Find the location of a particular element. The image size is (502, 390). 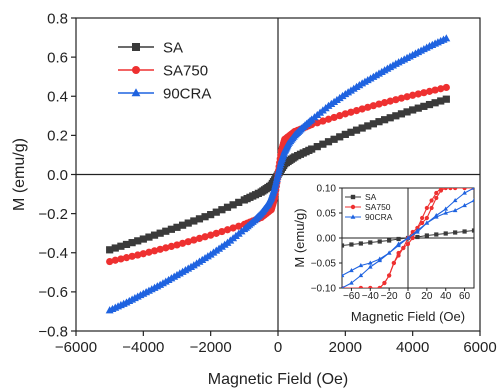

inset-legend-label-90cra: 90CRA is located at coordinates (379, 217).